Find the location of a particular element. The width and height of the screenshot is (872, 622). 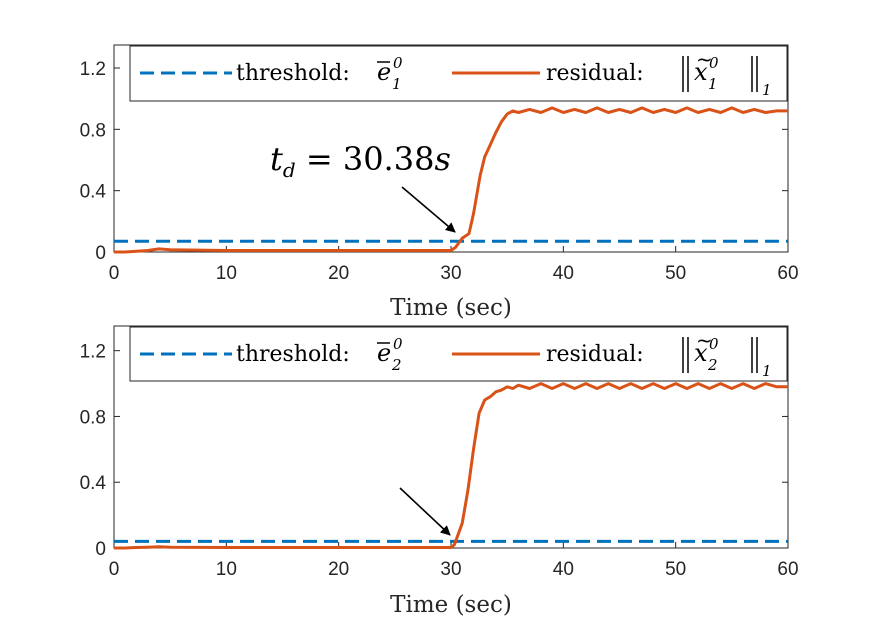

x-axis-label-1: Time (sec) is located at coordinates (451, 308).